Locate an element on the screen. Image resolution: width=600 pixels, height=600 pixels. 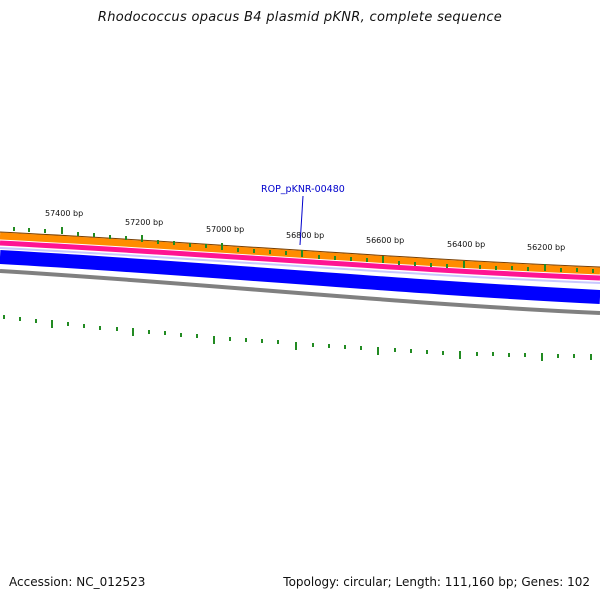
upper-tick-row is located at coordinates (303, 250).